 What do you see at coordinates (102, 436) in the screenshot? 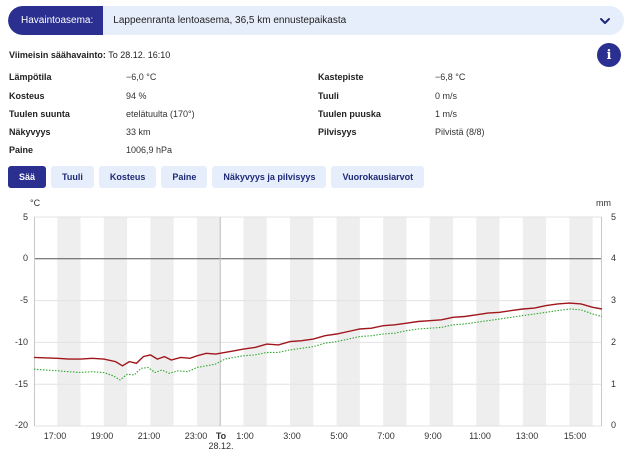
I see `x-tick: 19:00` at bounding box center [102, 436].